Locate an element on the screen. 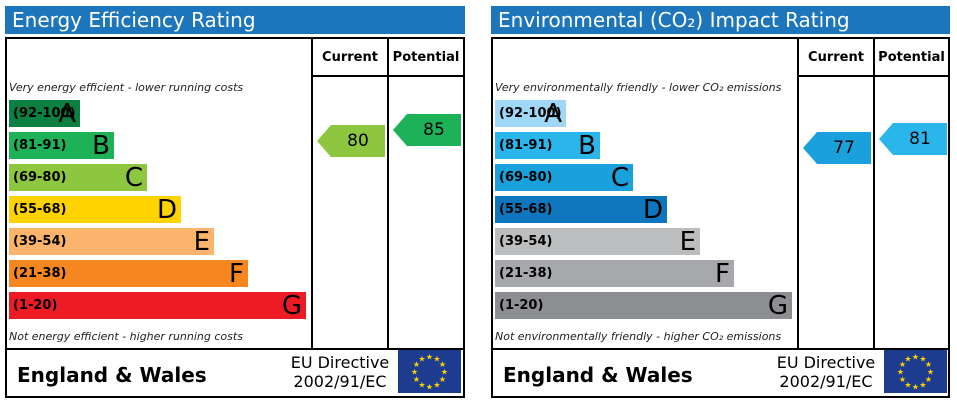 The image size is (957, 404). band-range-label: (39-54) is located at coordinates (40, 241).